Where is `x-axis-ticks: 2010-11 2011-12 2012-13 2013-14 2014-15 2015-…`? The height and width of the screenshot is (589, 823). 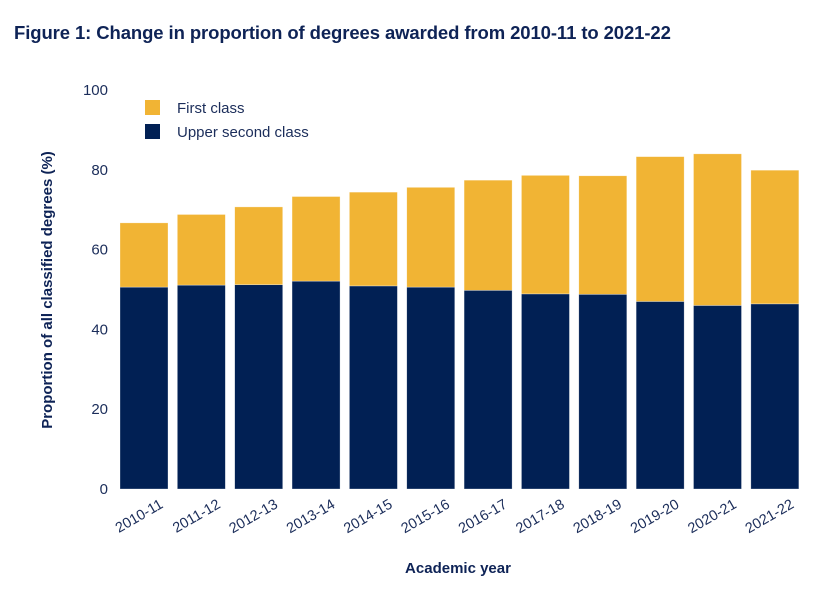 x-axis-ticks: 2010-11 2011-12 2012-13 2013-14 2014-15 2015-… is located at coordinates (455, 517).